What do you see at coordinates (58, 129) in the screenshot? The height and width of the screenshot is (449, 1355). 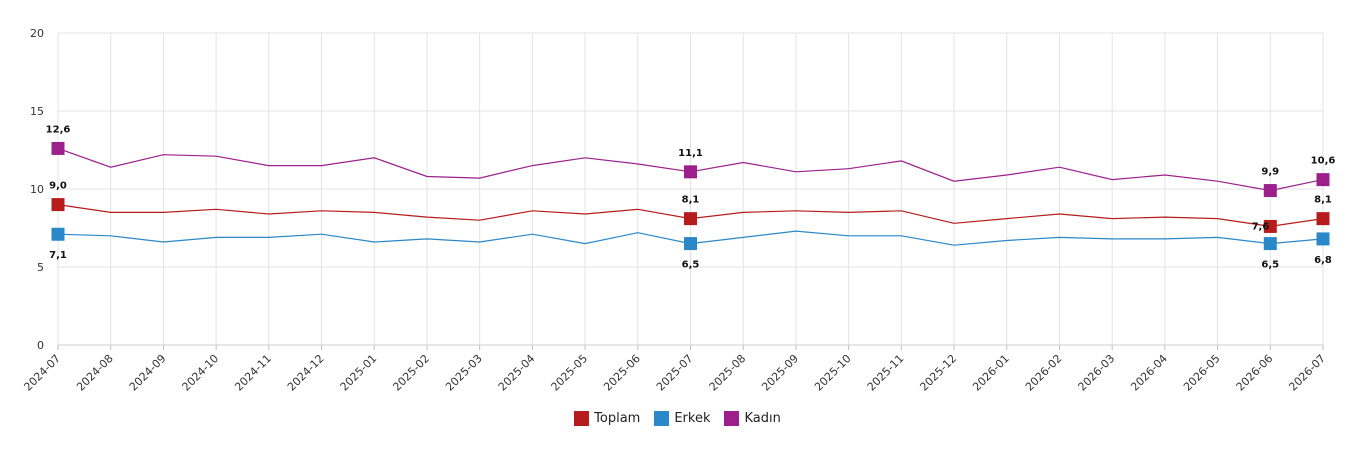 I see `data-label: 12,6` at bounding box center [58, 129].